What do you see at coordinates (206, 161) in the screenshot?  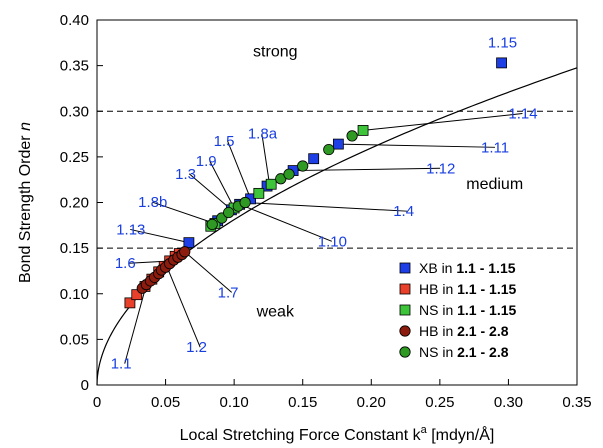 I see `annotation-label: 1.9` at bounding box center [206, 161].